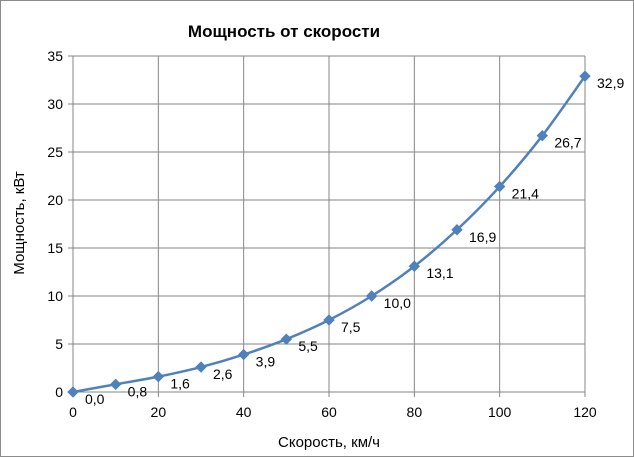  I want to click on x-tick-label: 80, so click(415, 412).